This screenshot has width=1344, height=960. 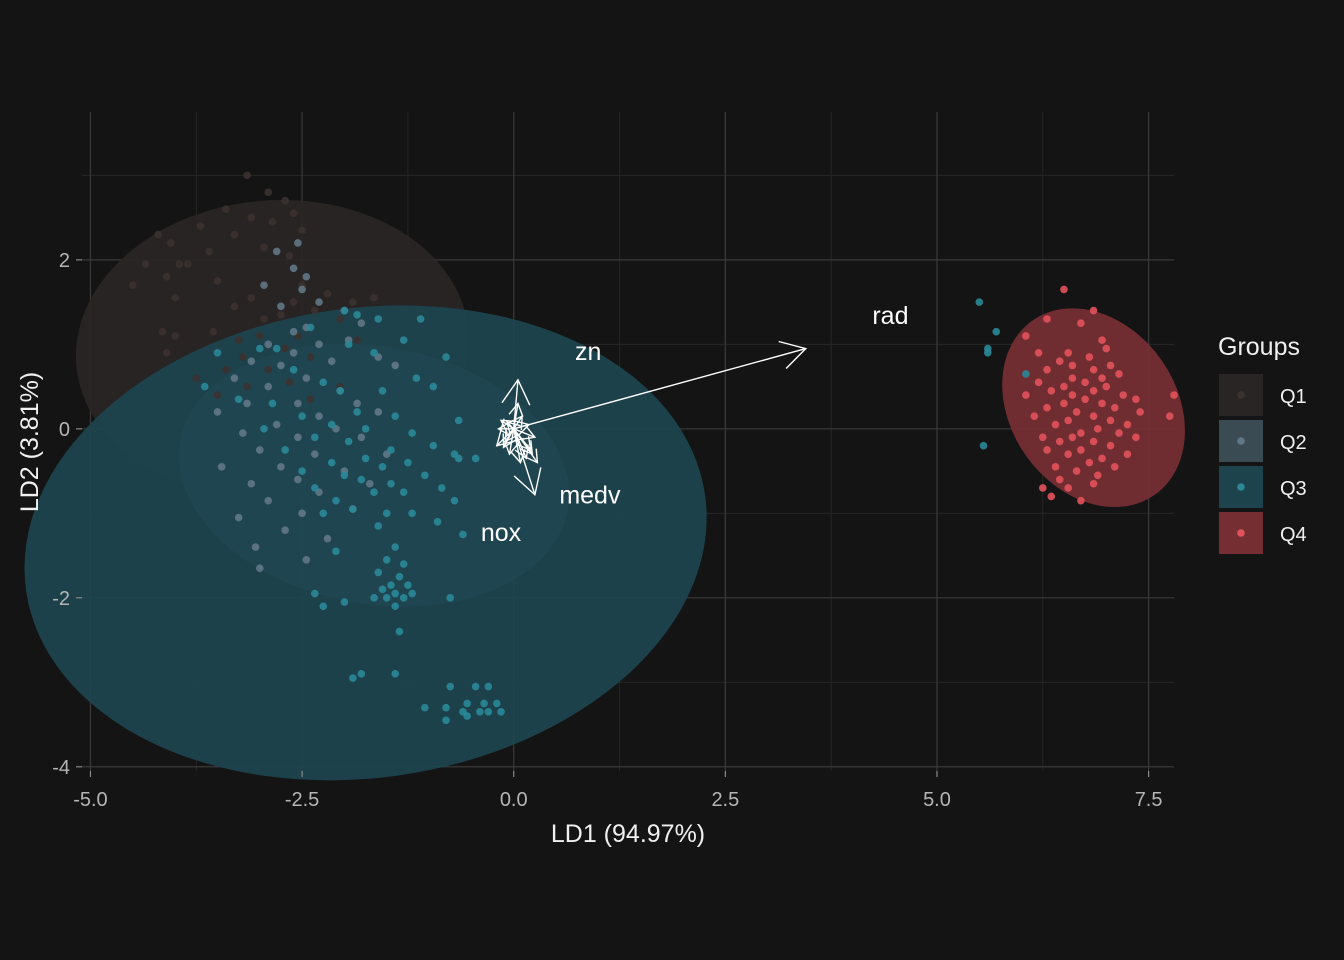 I want to click on minor-vector-arrow, so click(x=508, y=438).